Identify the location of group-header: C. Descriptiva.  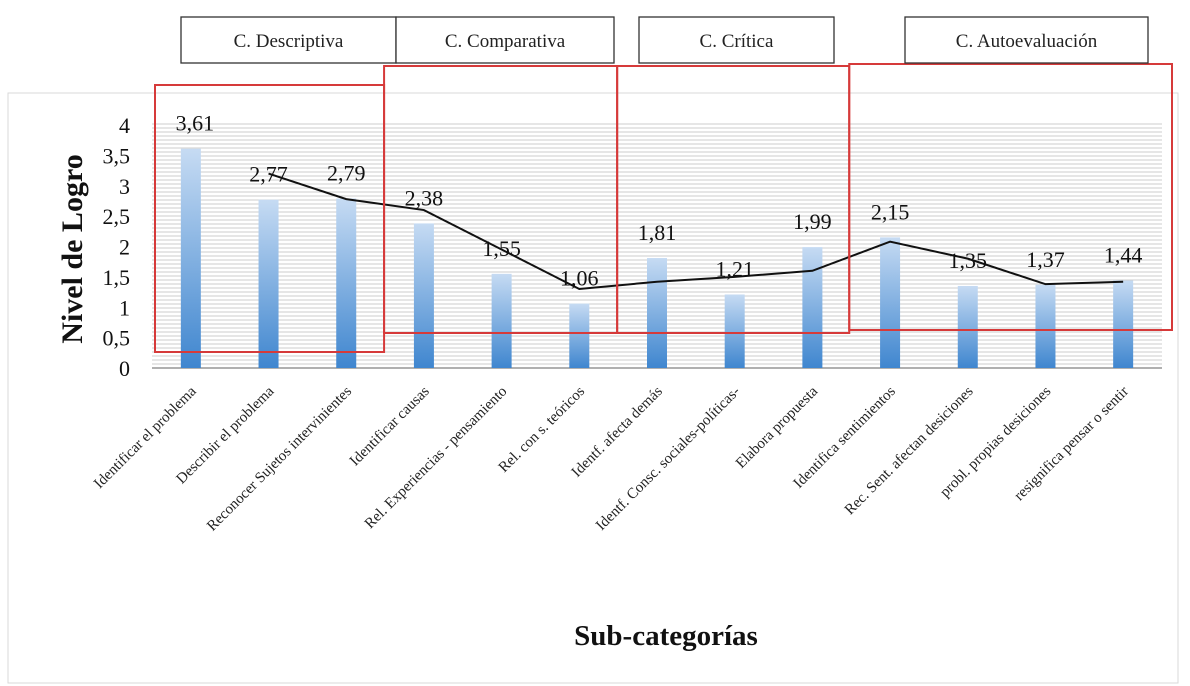
(288, 40).